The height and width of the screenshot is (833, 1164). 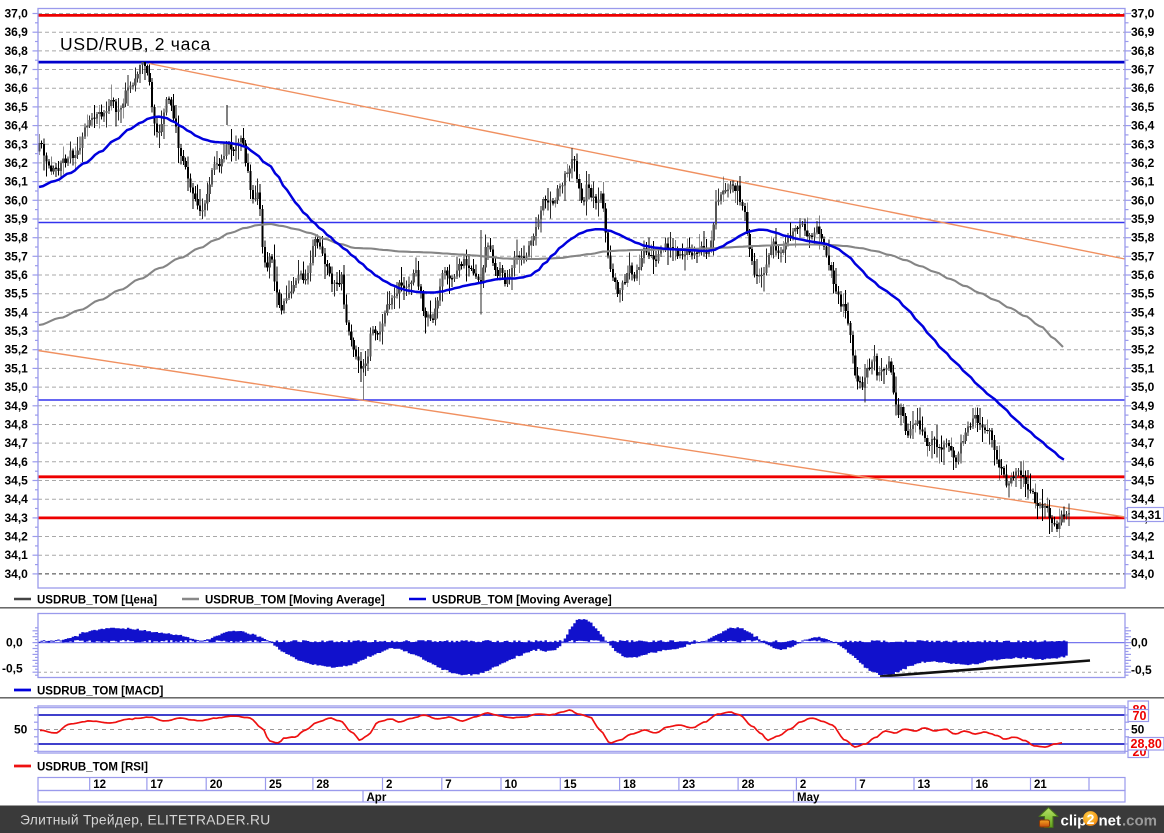 What do you see at coordinates (688, 785) in the screenshot?
I see `svg-text: 23` at bounding box center [688, 785].